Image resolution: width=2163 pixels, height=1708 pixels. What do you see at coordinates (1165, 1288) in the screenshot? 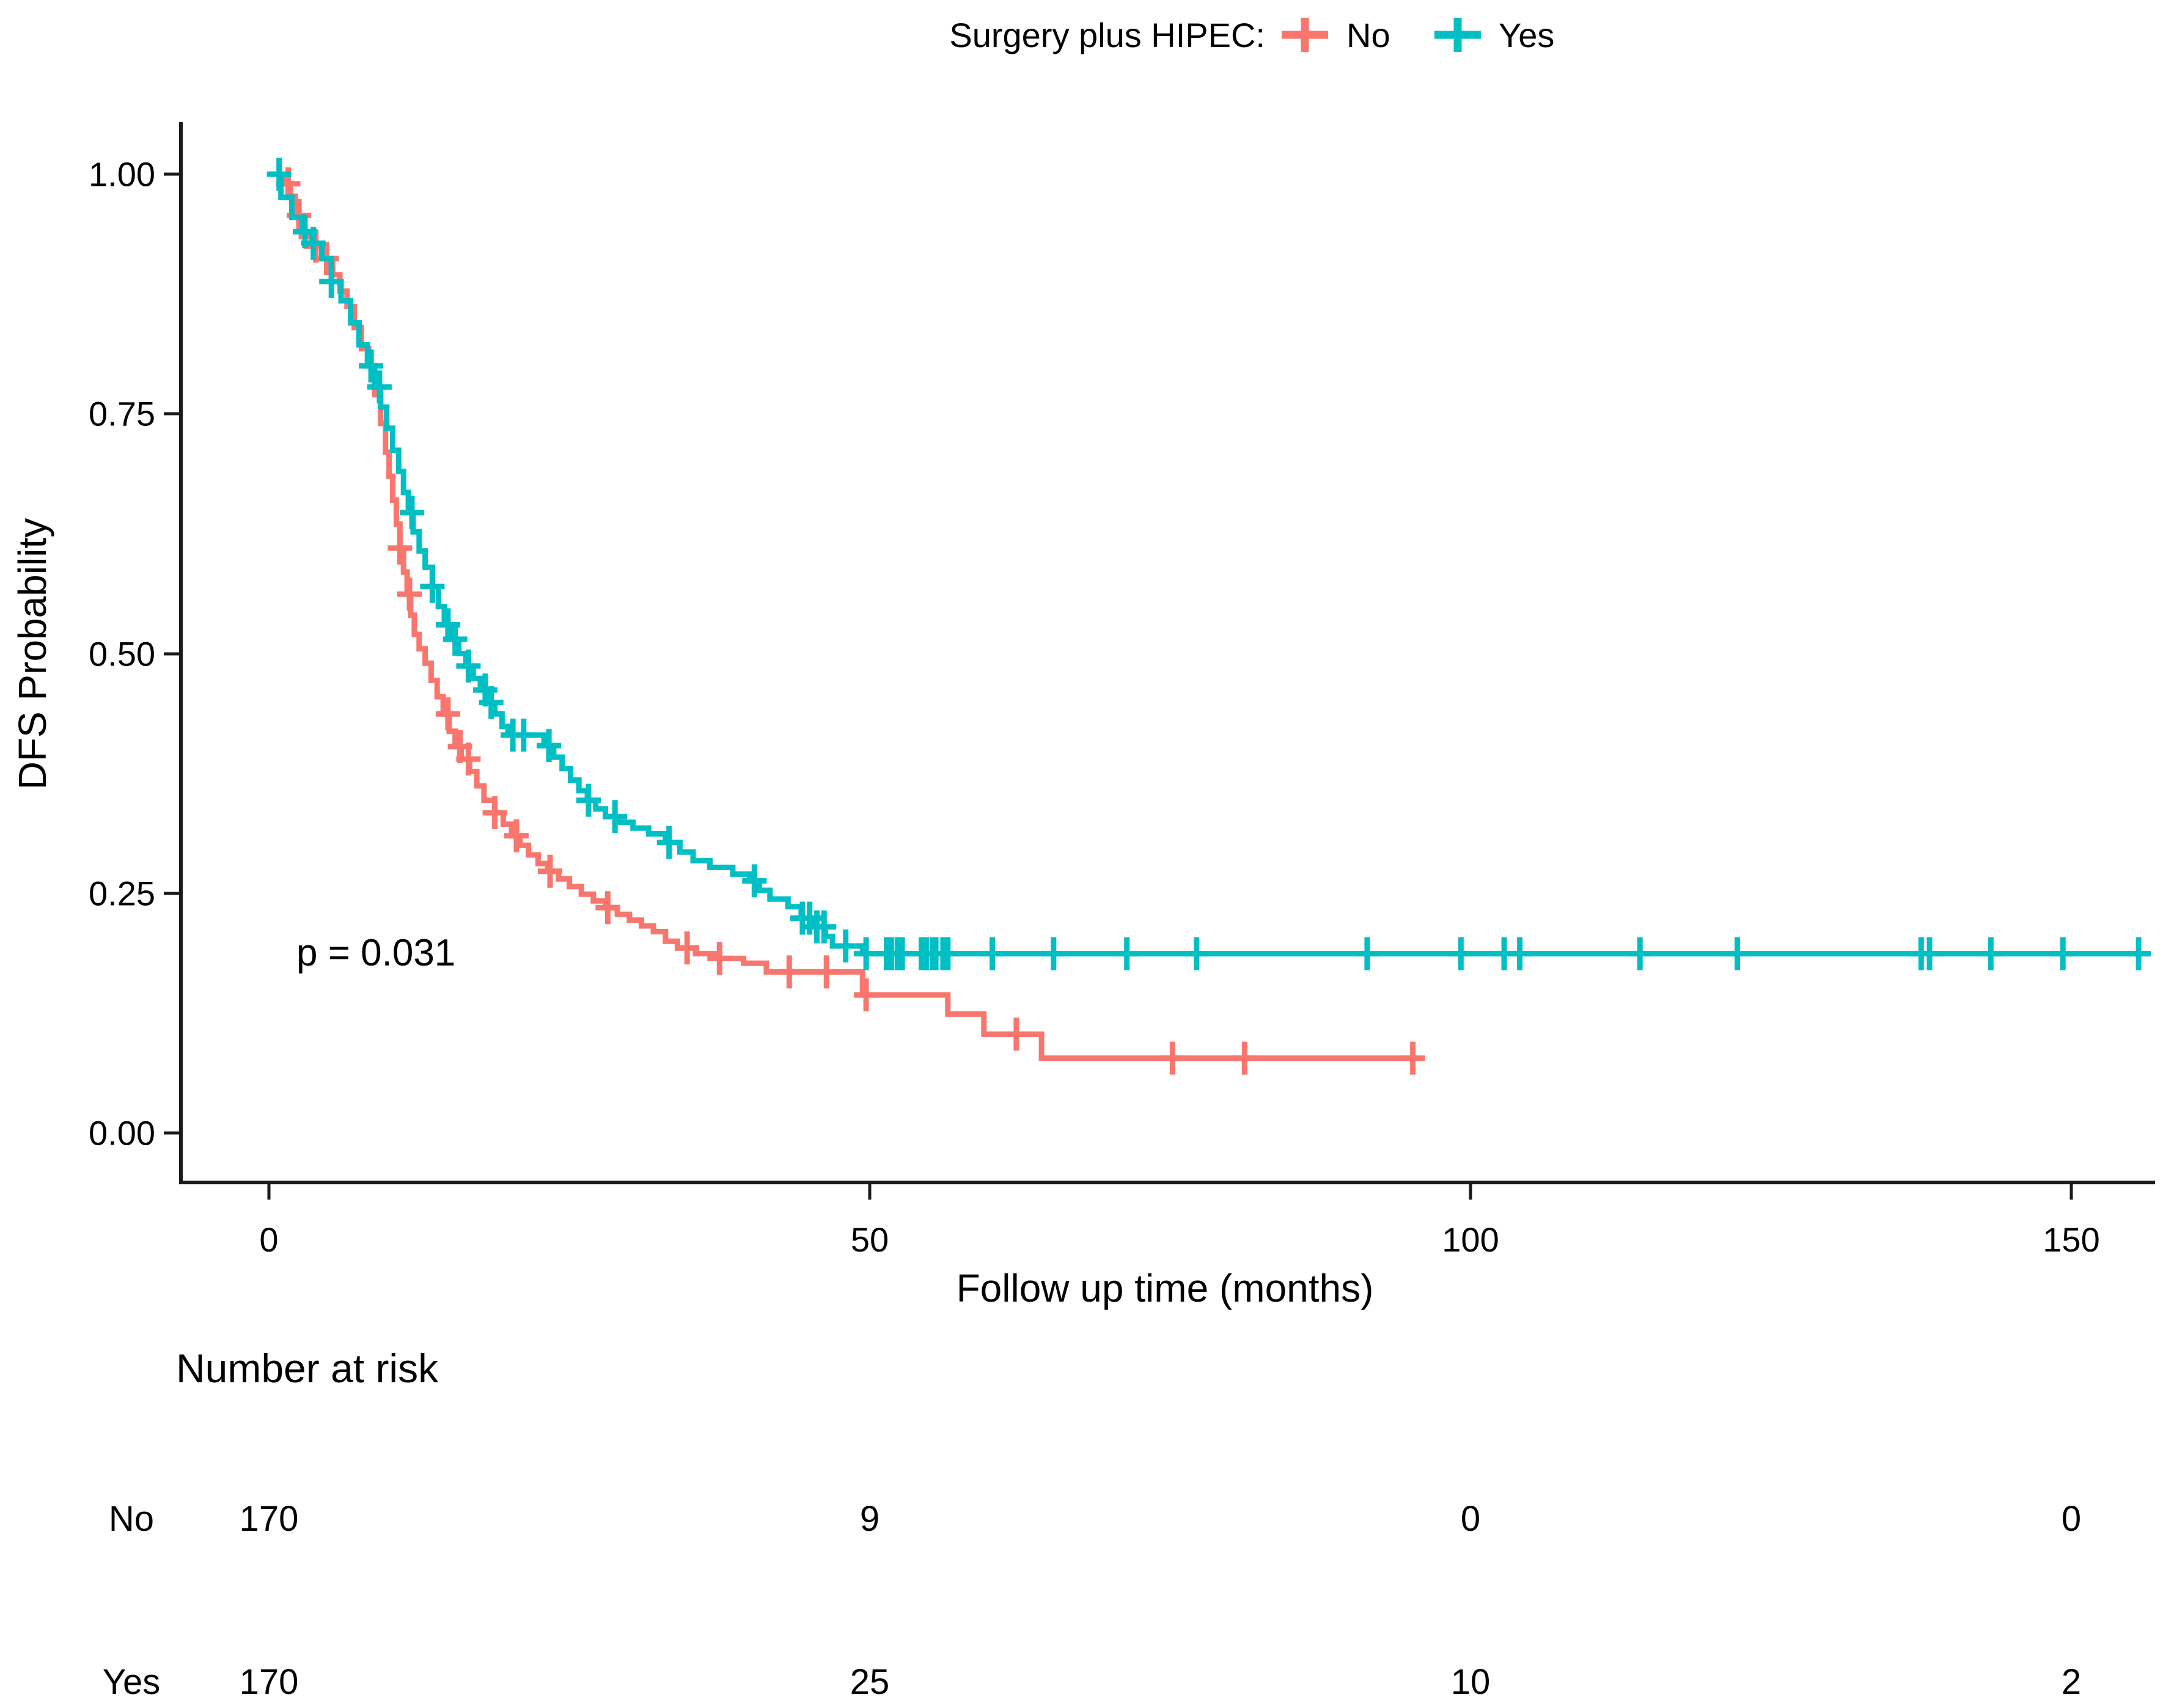
I see `x-axis-title: Follow up time (months)` at bounding box center [1165, 1288].